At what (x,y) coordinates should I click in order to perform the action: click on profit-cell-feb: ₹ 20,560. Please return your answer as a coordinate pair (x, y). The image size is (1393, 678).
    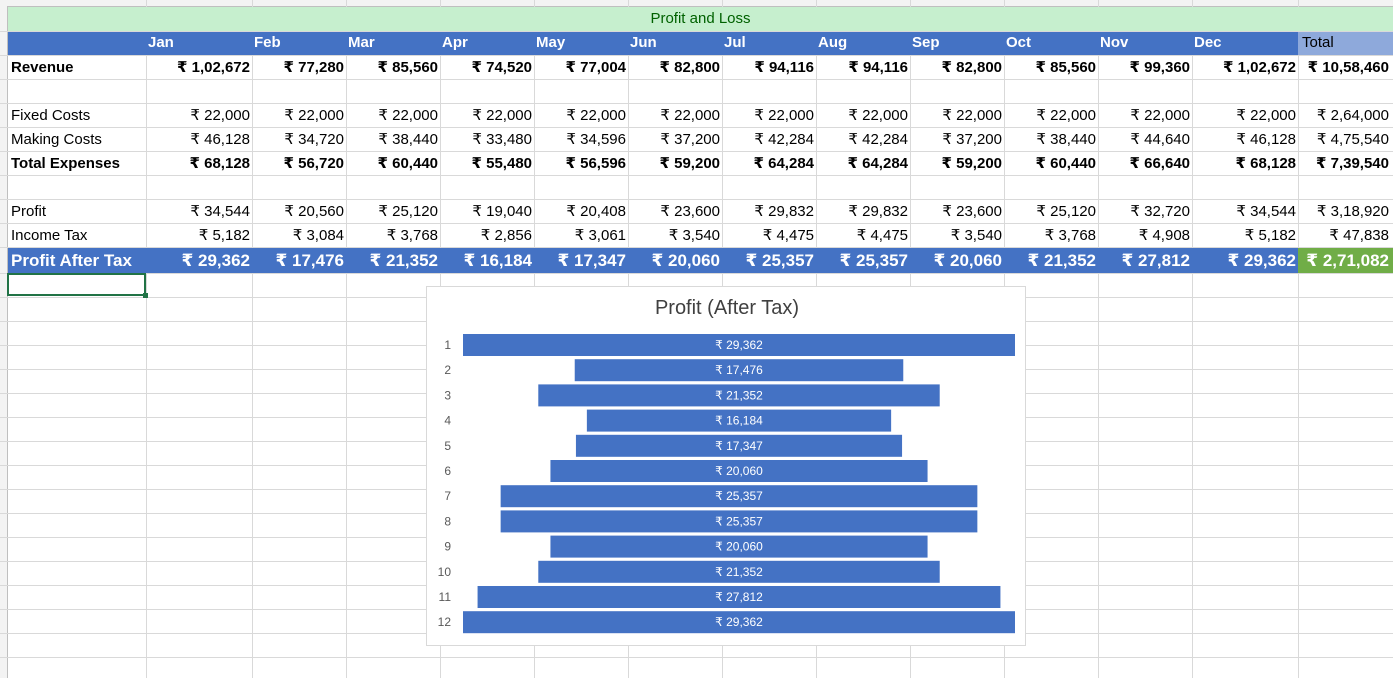
    Looking at the image, I should click on (314, 211).